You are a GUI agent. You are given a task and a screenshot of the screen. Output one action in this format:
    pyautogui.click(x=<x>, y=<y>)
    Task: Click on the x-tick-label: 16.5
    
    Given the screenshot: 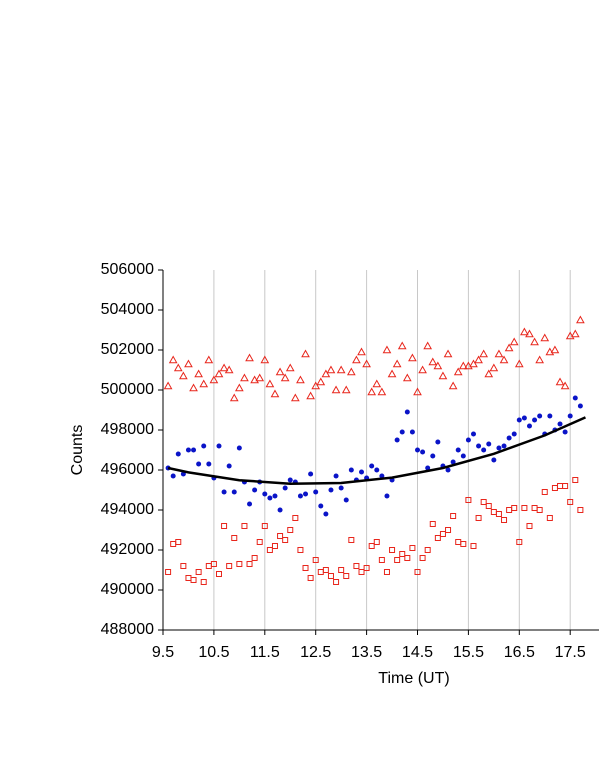 What is the action you would take?
    pyautogui.click(x=519, y=652)
    